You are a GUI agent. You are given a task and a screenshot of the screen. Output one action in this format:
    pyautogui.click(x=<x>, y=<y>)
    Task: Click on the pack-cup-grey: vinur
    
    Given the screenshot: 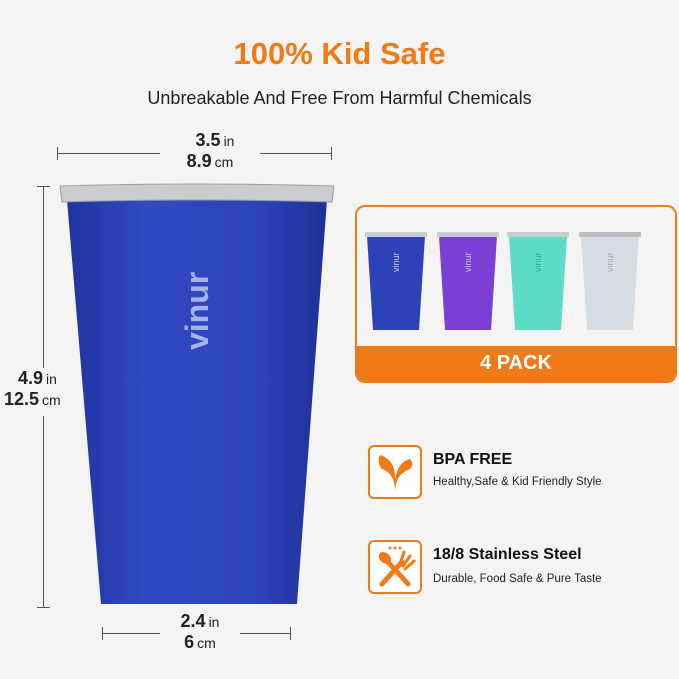 What is the action you would take?
    pyautogui.click(x=610, y=281)
    